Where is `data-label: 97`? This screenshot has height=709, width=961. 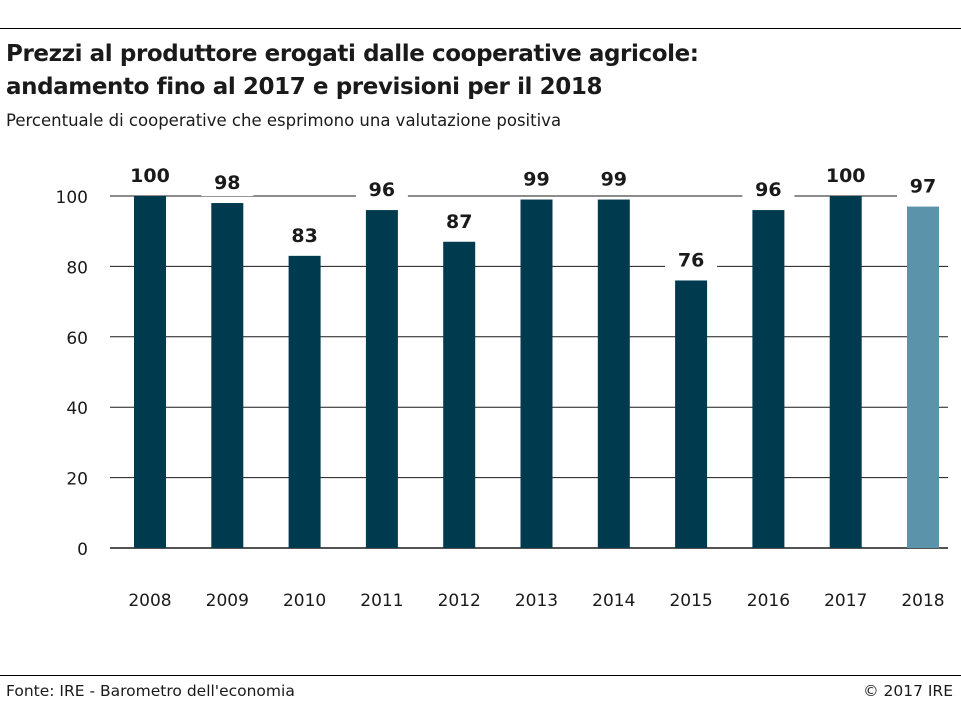 data-label: 97 is located at coordinates (923, 187).